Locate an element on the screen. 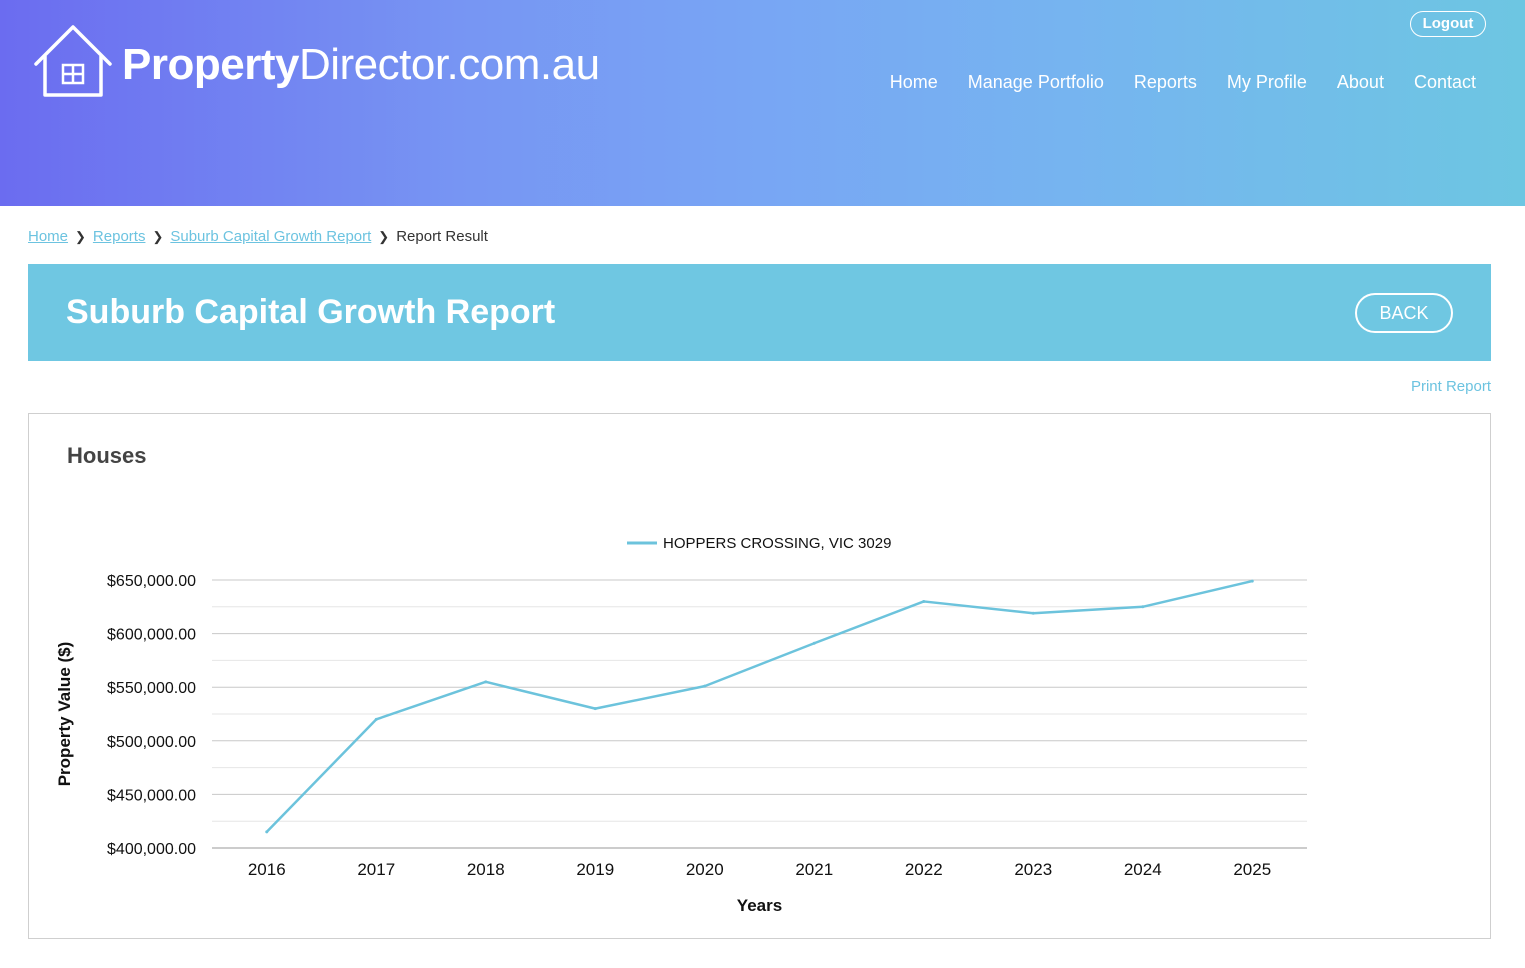 This screenshot has width=1525, height=968. page-title: Suburb Capital Growth Report is located at coordinates (311, 312).